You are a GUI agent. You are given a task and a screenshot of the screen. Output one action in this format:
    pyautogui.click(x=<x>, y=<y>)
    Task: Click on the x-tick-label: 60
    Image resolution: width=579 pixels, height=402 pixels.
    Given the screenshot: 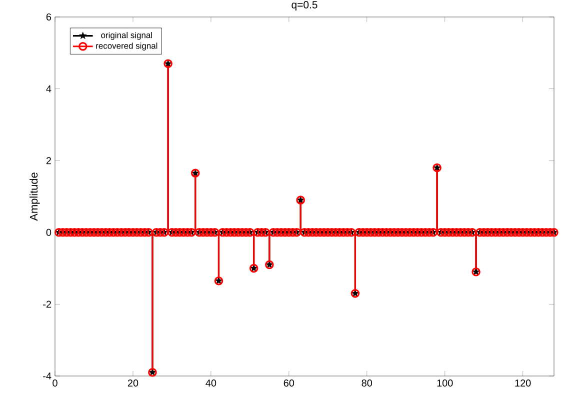 What is the action you would take?
    pyautogui.click(x=289, y=383)
    